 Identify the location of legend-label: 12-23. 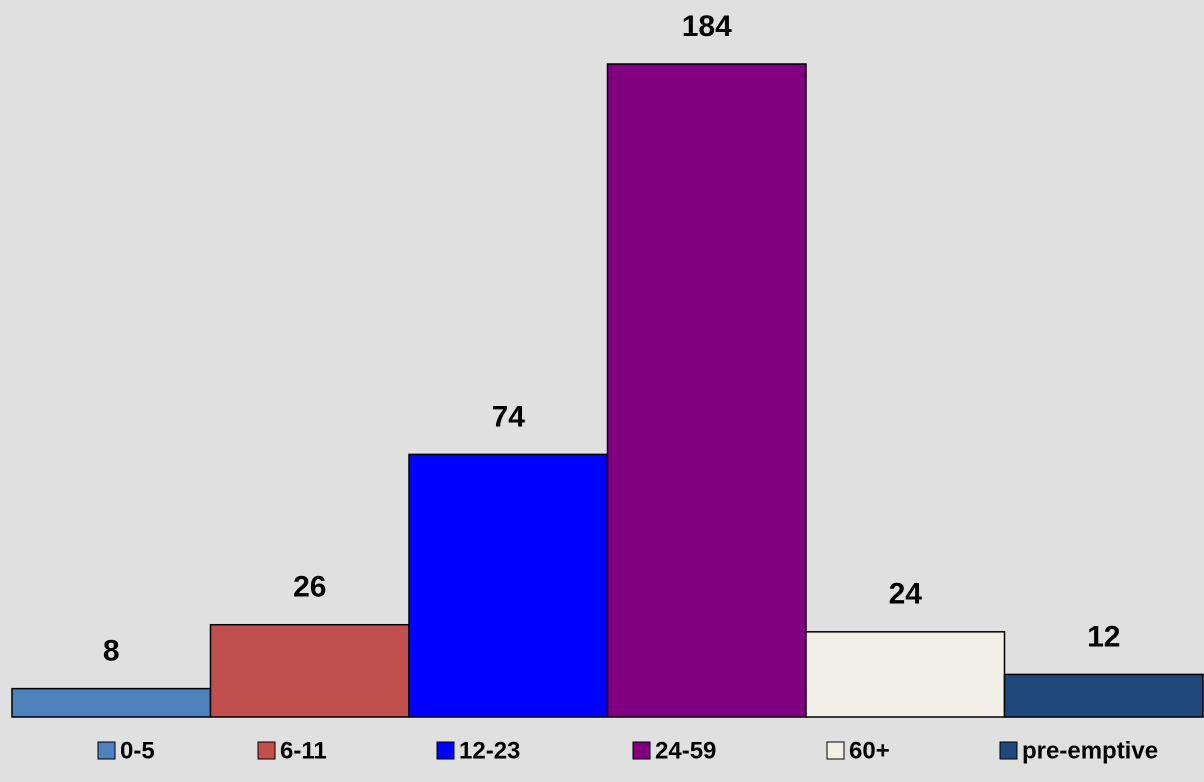
(489, 750).